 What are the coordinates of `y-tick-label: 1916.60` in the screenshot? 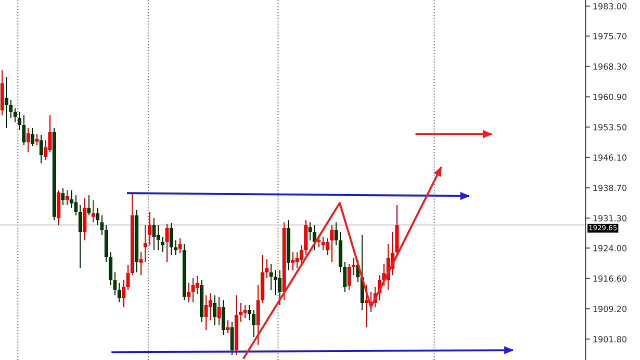 It's located at (609, 278).